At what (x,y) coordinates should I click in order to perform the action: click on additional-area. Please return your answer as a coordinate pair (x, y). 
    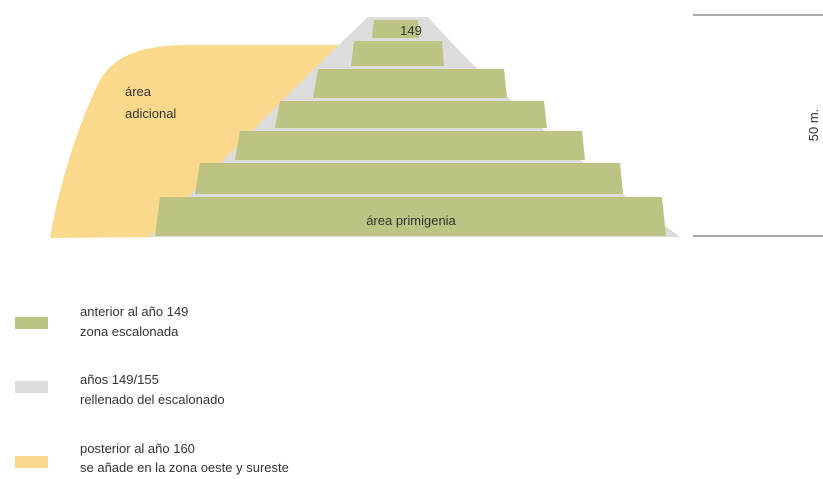
    Looking at the image, I should click on (196, 141).